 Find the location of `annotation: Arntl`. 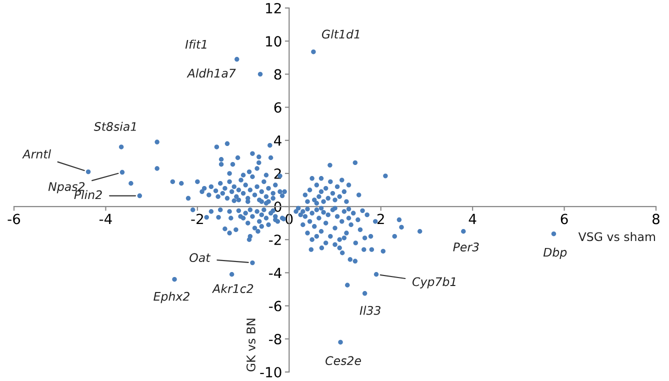

annotation: Arntl is located at coordinates (37, 153).